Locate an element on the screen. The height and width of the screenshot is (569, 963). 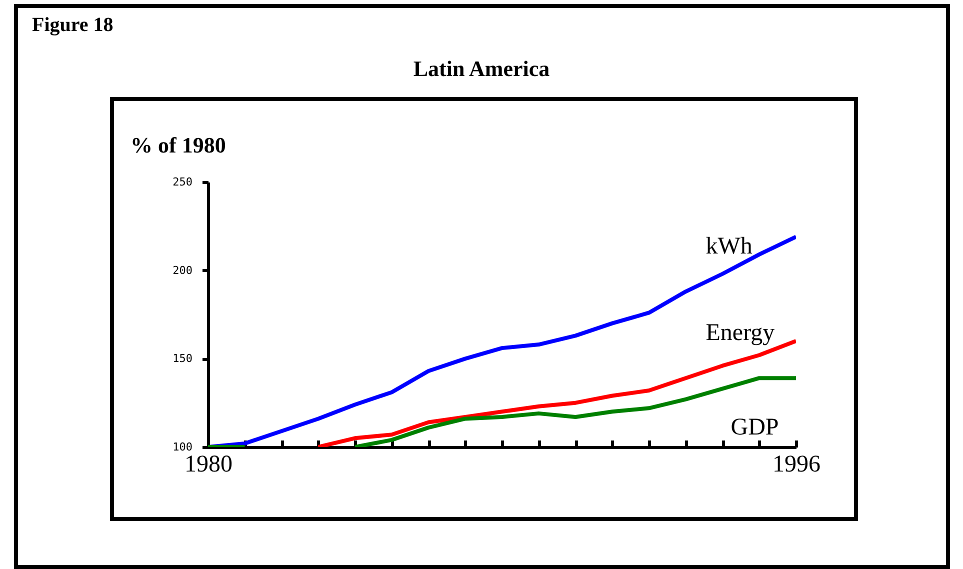
series-label: GDP is located at coordinates (754, 427).